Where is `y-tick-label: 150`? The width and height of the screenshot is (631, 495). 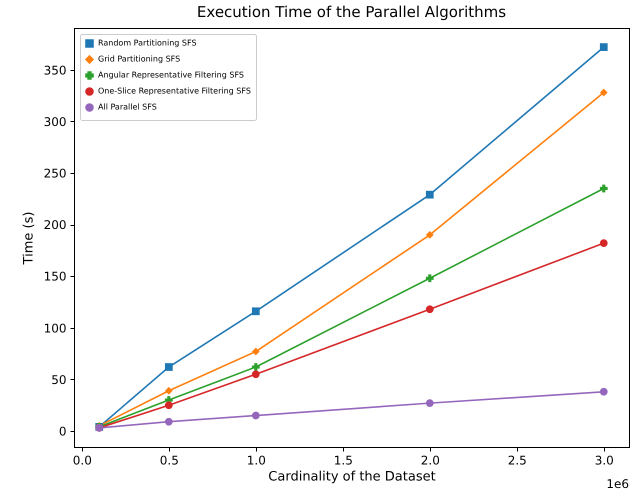 y-tick-label: 150 is located at coordinates (55, 277).